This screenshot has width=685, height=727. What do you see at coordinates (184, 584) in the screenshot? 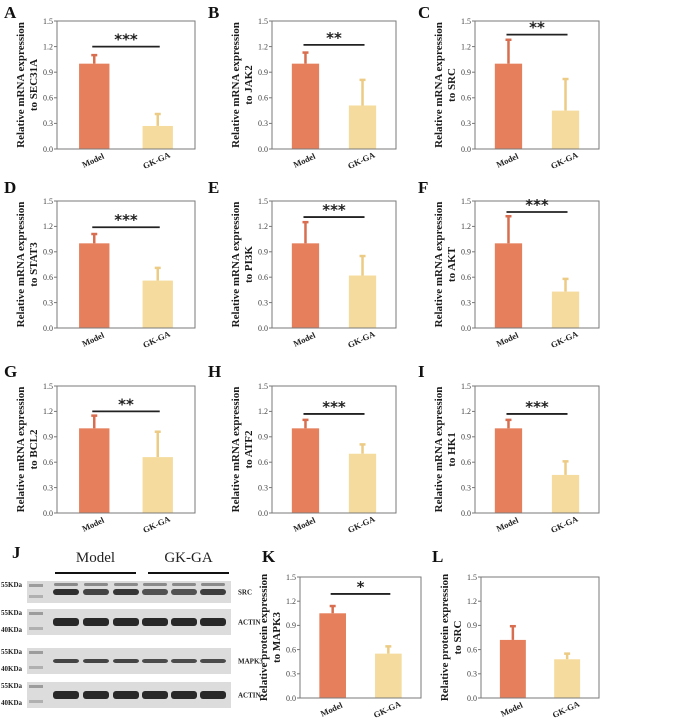
I see `blot-band-upper` at bounding box center [184, 584].